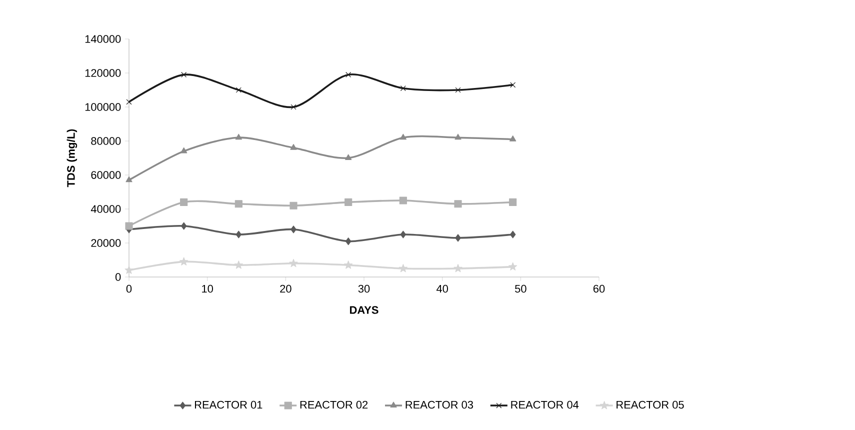 The width and height of the screenshot is (855, 430). Describe the element at coordinates (207, 288) in the screenshot. I see `x-tick-label: 10` at that location.